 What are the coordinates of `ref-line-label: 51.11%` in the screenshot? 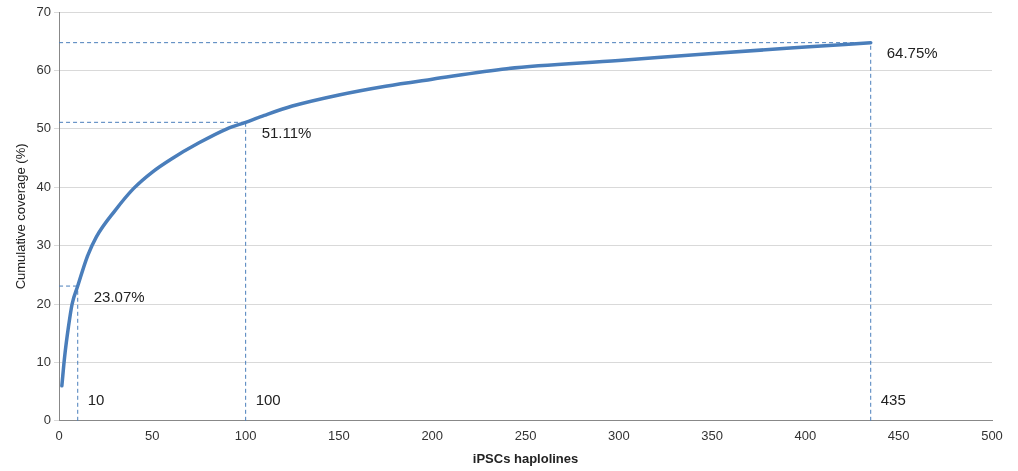 It's located at (286, 132).